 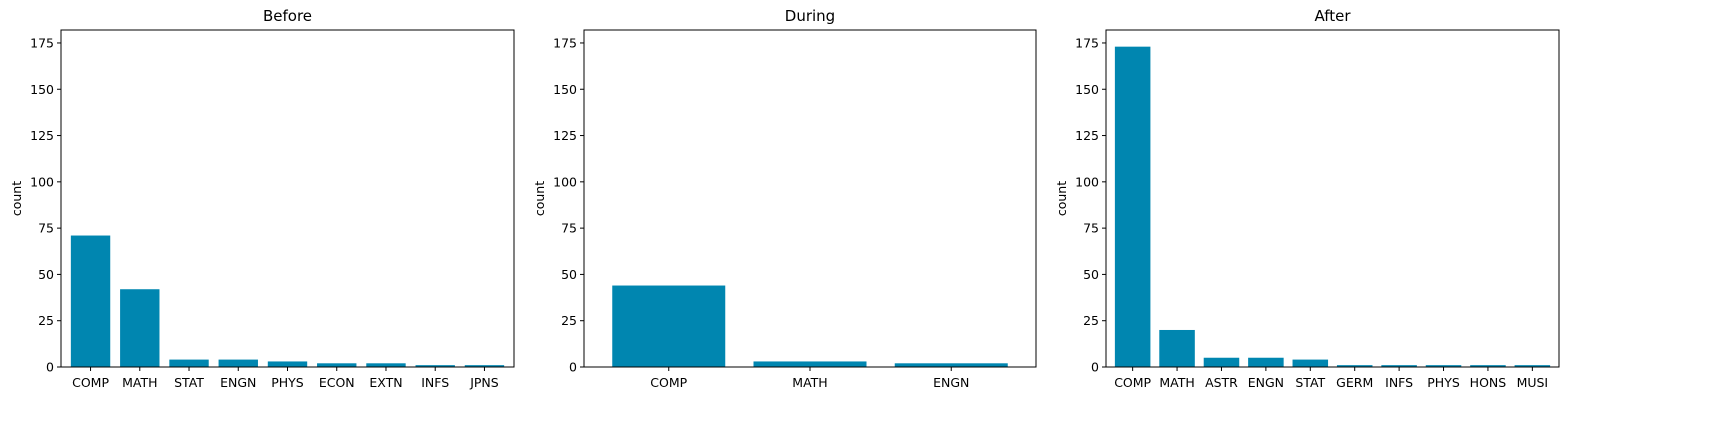 What do you see at coordinates (810, 16) in the screenshot?
I see `chart-title: During` at bounding box center [810, 16].